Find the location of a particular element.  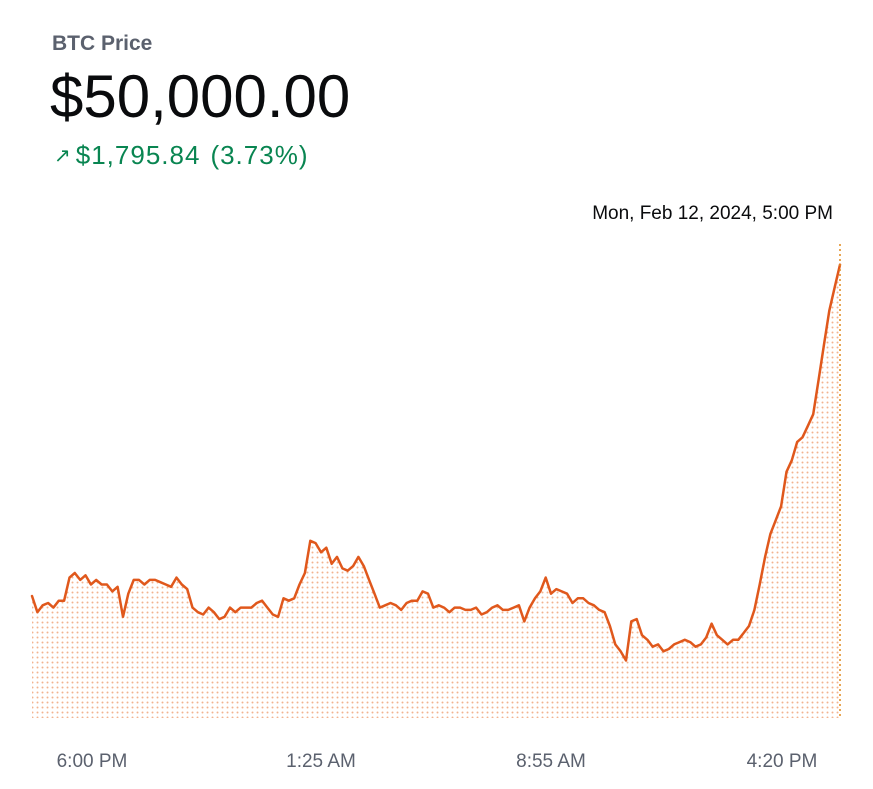

x-tick-label: 4:20 PM is located at coordinates (782, 761).